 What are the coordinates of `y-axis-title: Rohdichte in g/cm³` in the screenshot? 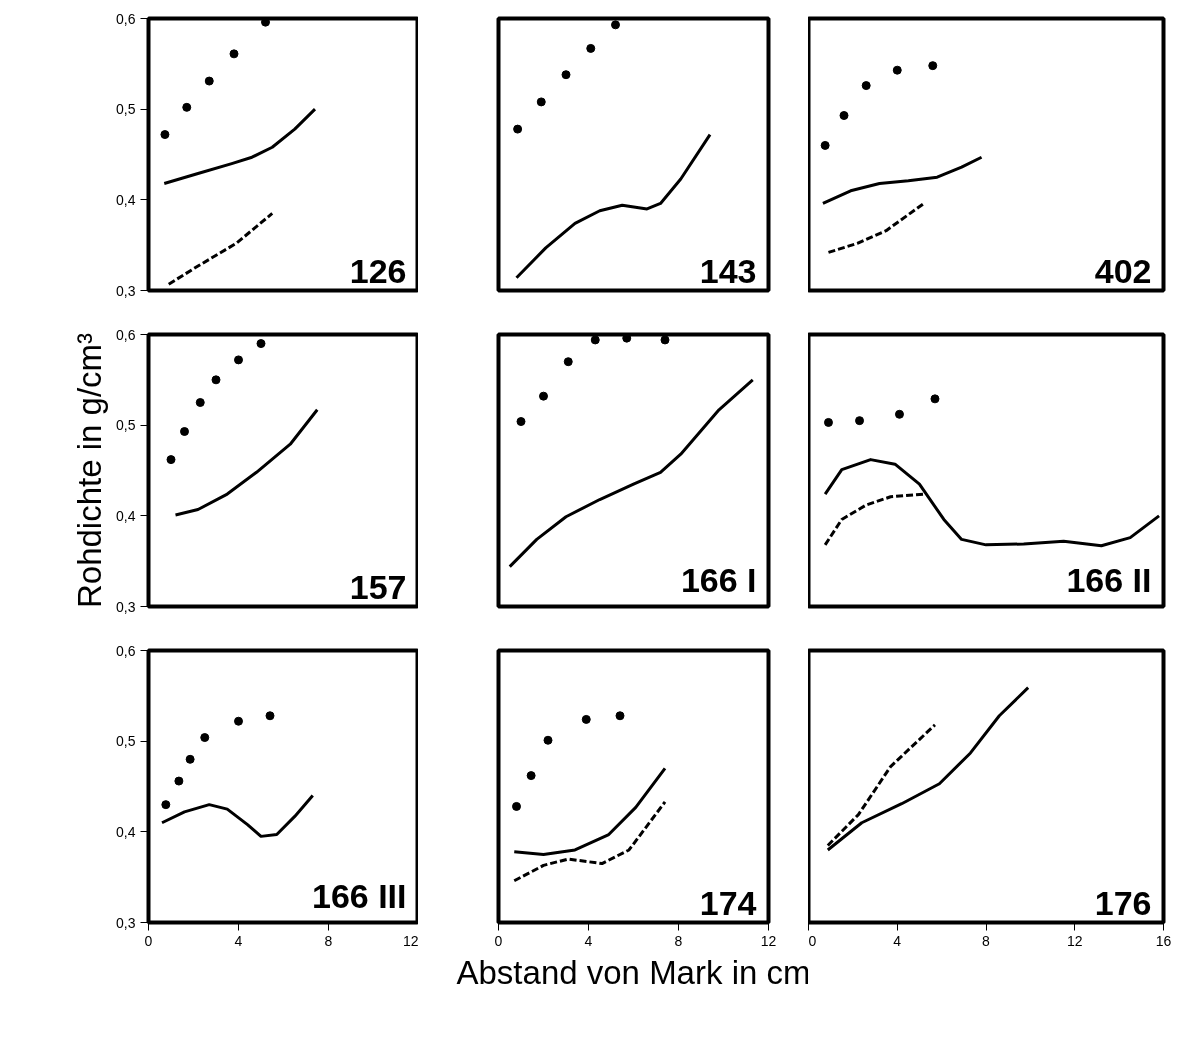 It's located at (90, 470).